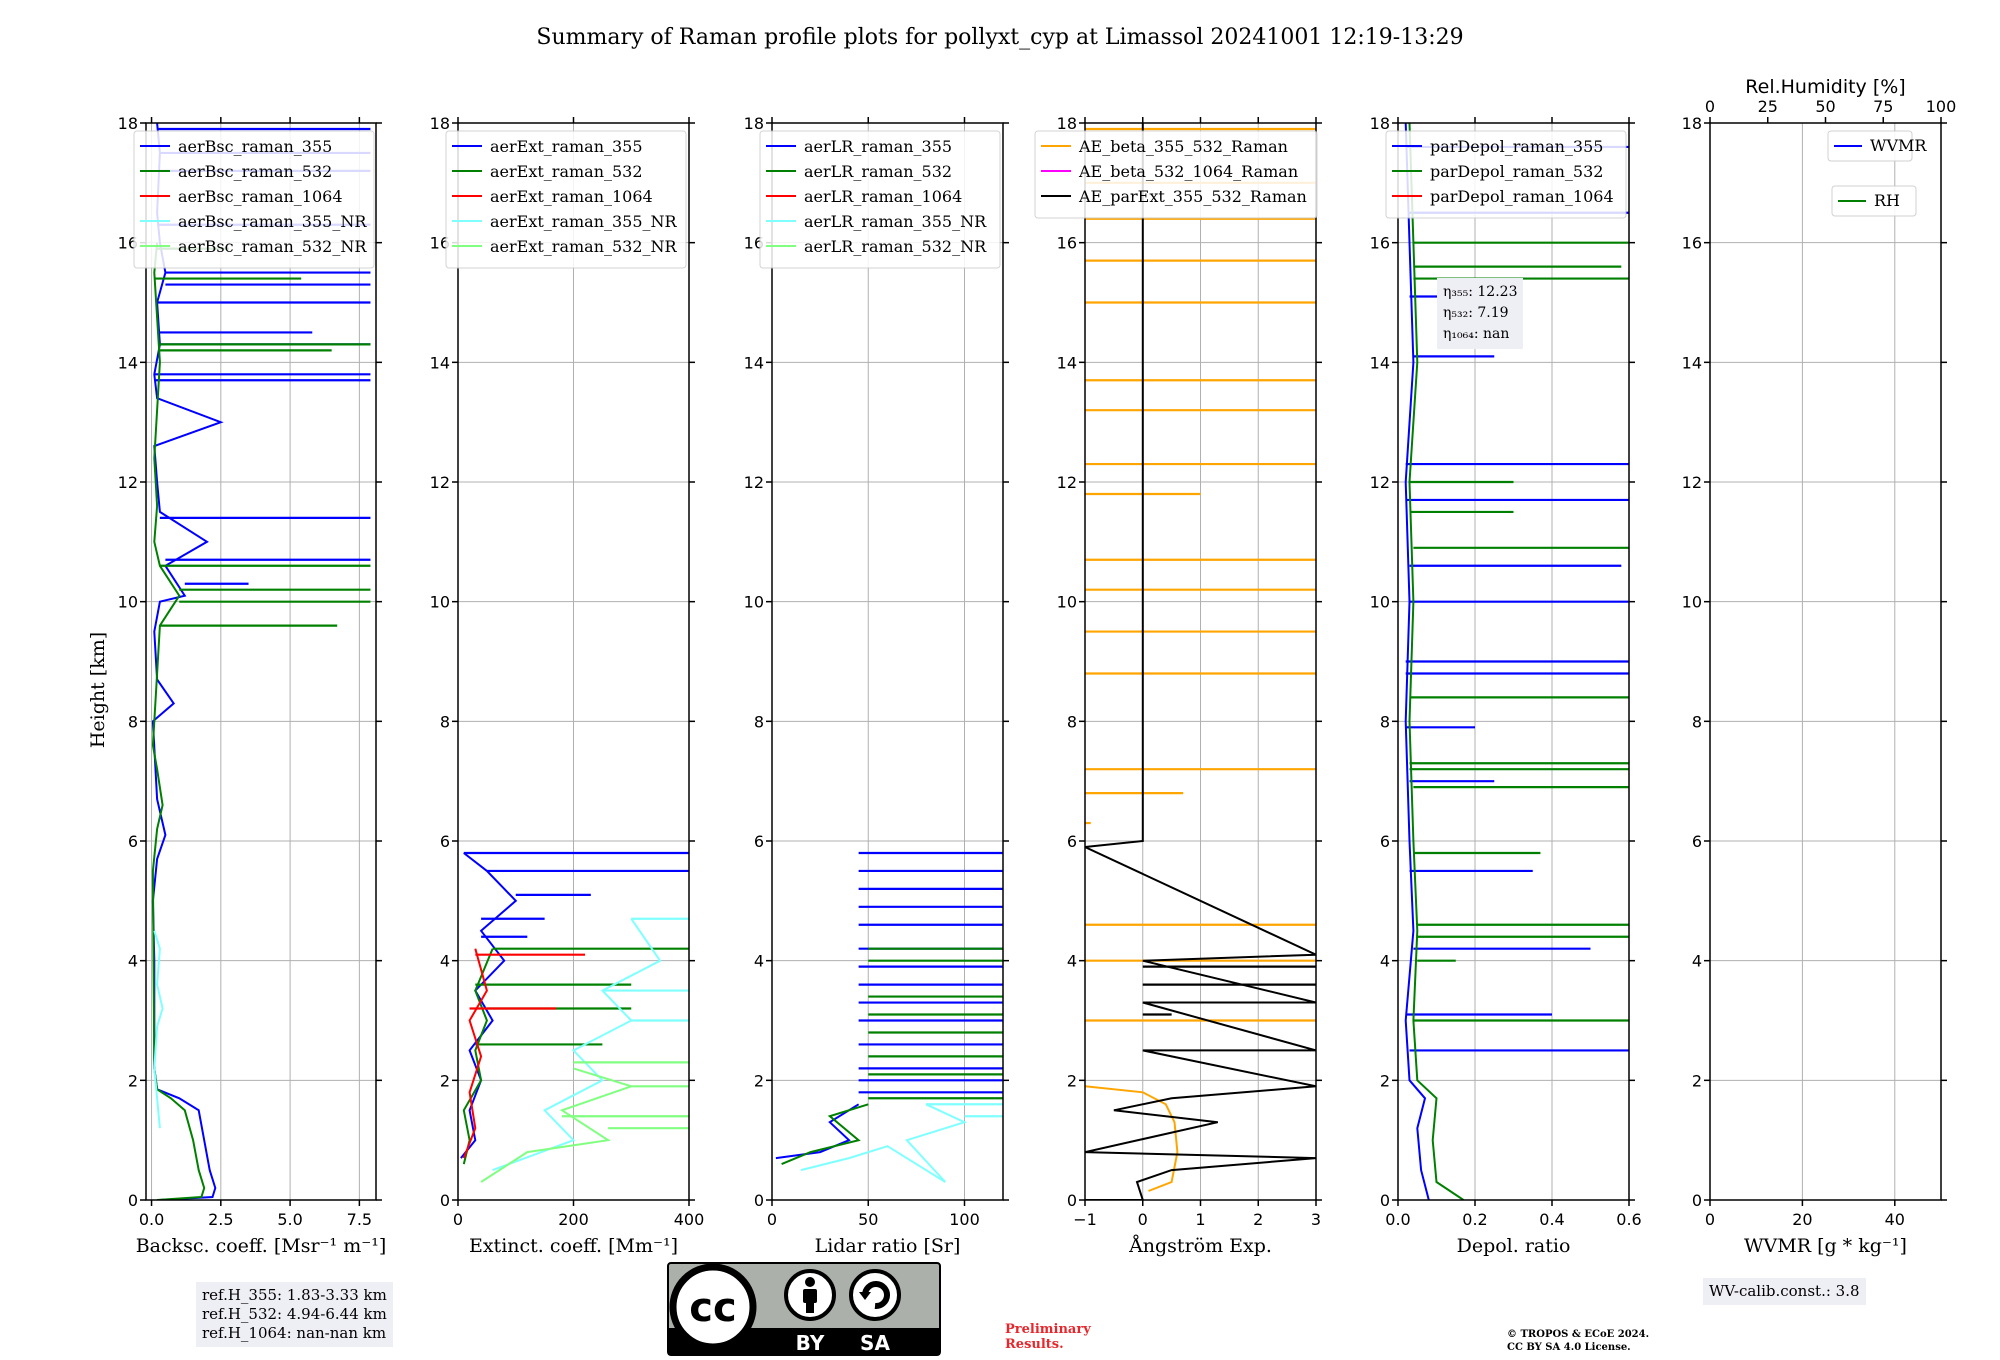 Image resolution: width=2000 pixels, height=1360 pixels. I want to click on ytick-label-ext: 14, so click(440, 362).